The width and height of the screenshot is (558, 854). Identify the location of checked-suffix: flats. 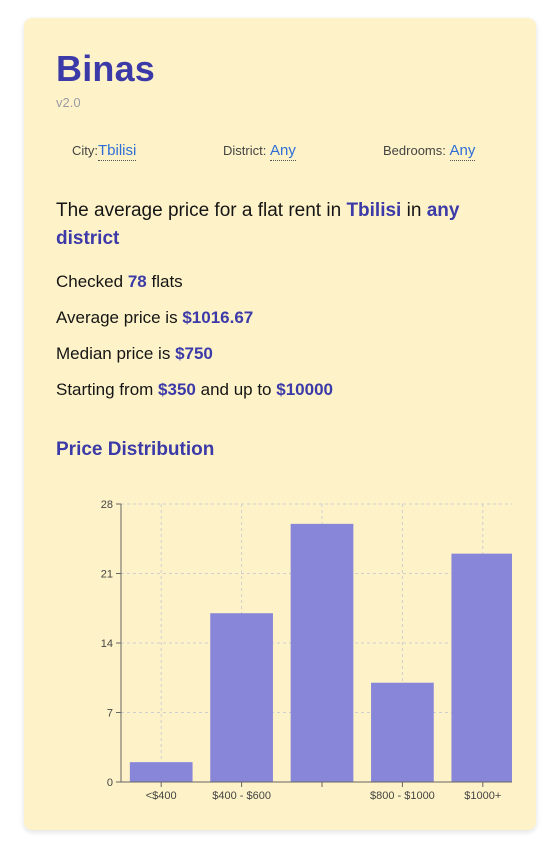
(167, 281).